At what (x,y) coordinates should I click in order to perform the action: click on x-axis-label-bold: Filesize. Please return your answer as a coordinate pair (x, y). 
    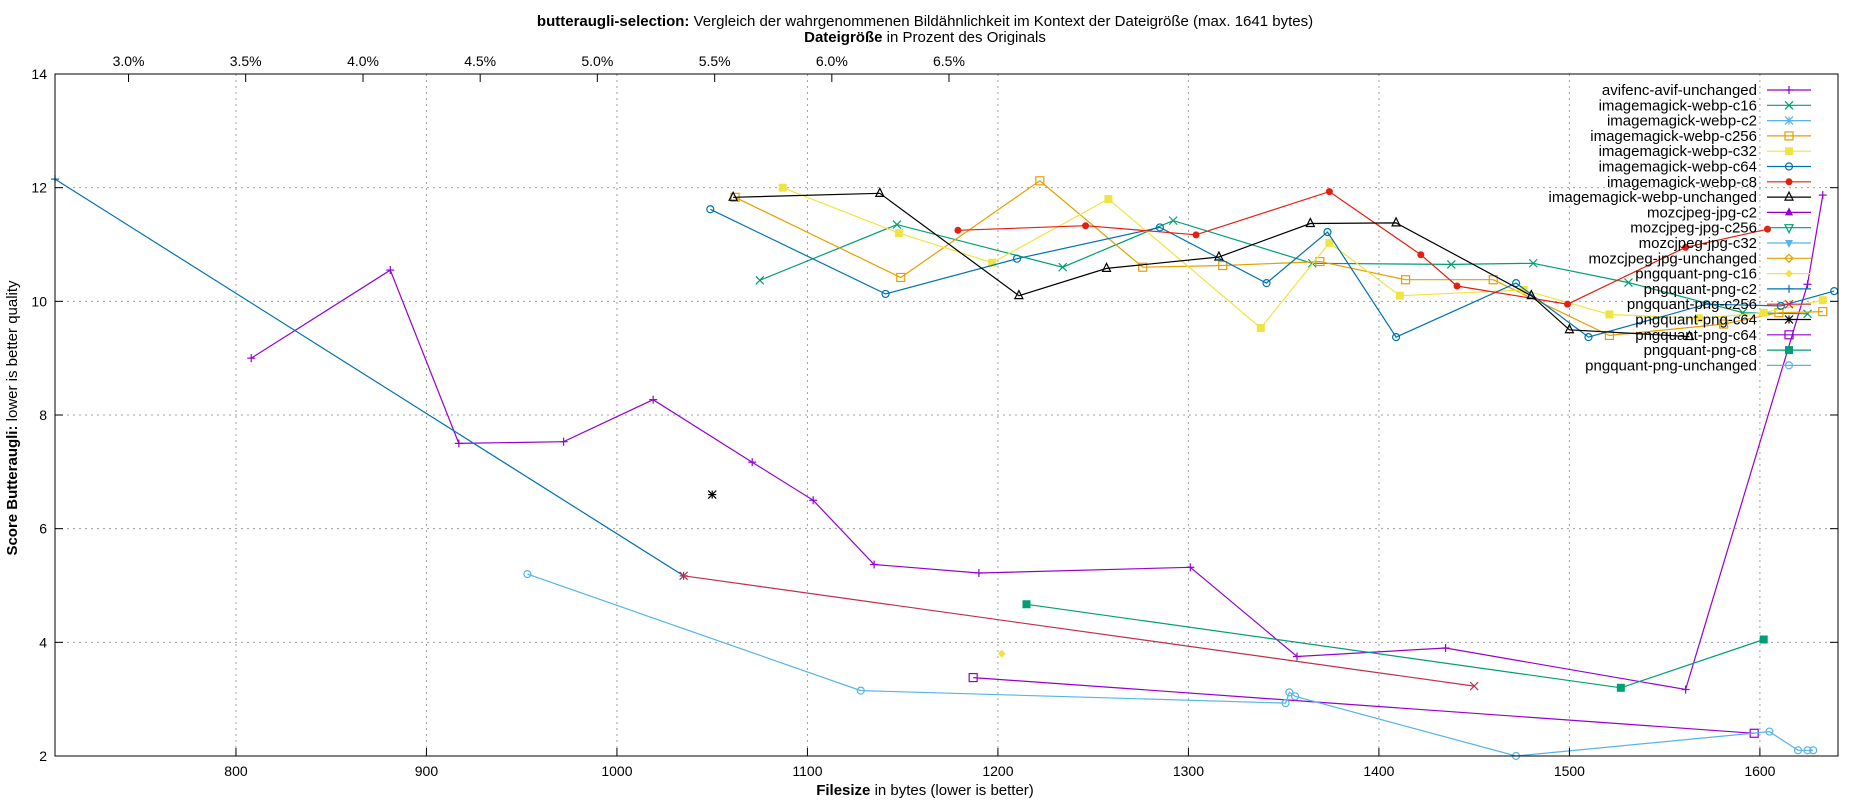
    Looking at the image, I should click on (843, 790).